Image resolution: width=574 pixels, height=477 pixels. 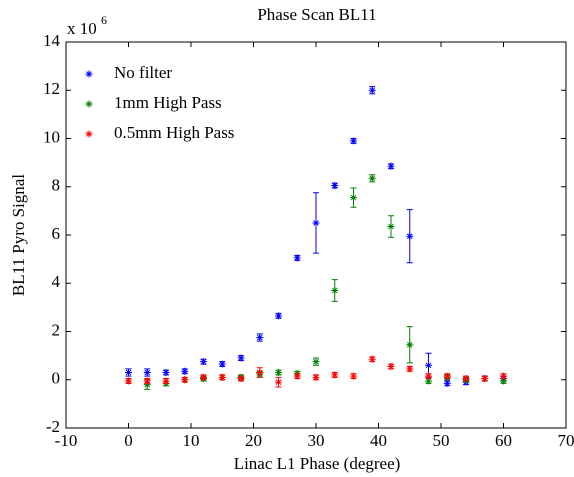 I want to click on y-tick-label: 10, so click(x=51, y=136).